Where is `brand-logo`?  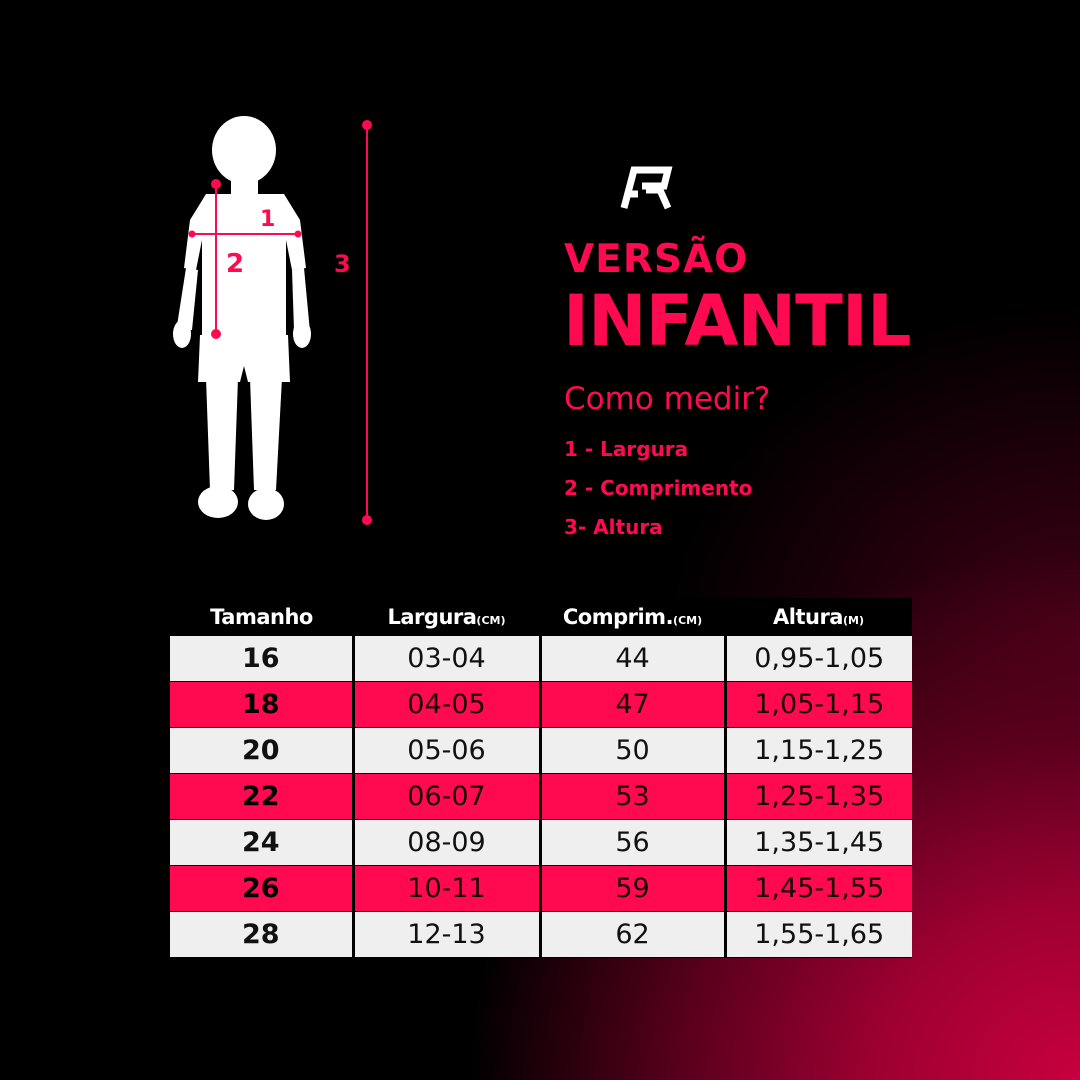 brand-logo is located at coordinates (650, 187).